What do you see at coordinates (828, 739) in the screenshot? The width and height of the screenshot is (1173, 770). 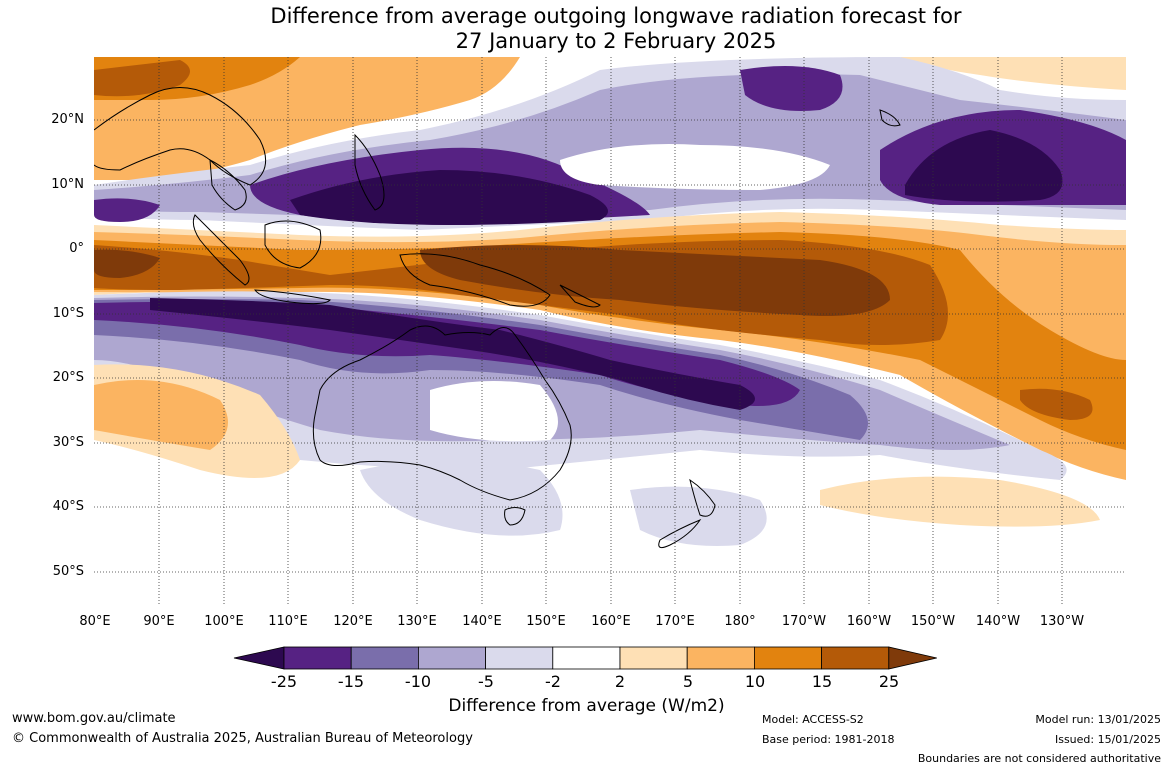 I see `base-period: Base period: 1981-2018` at bounding box center [828, 739].